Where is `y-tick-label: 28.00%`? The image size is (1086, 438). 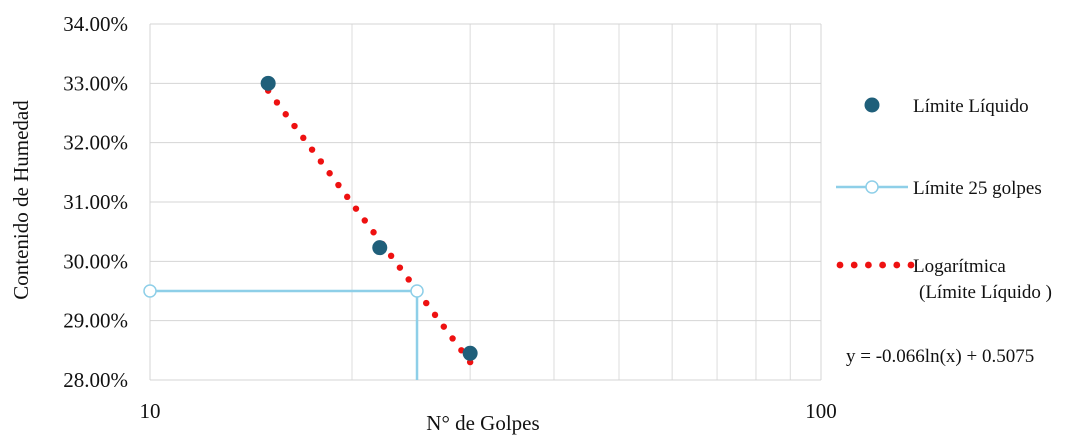
y-tick-label: 28.00% is located at coordinates (95, 380).